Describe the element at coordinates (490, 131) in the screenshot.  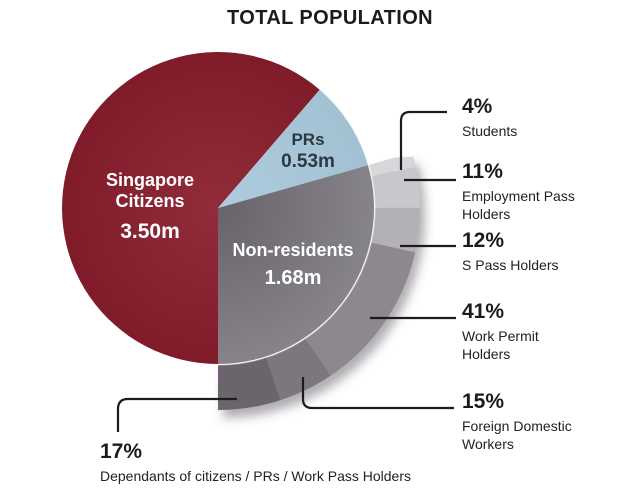
I see `callout-label-students: Students` at that location.